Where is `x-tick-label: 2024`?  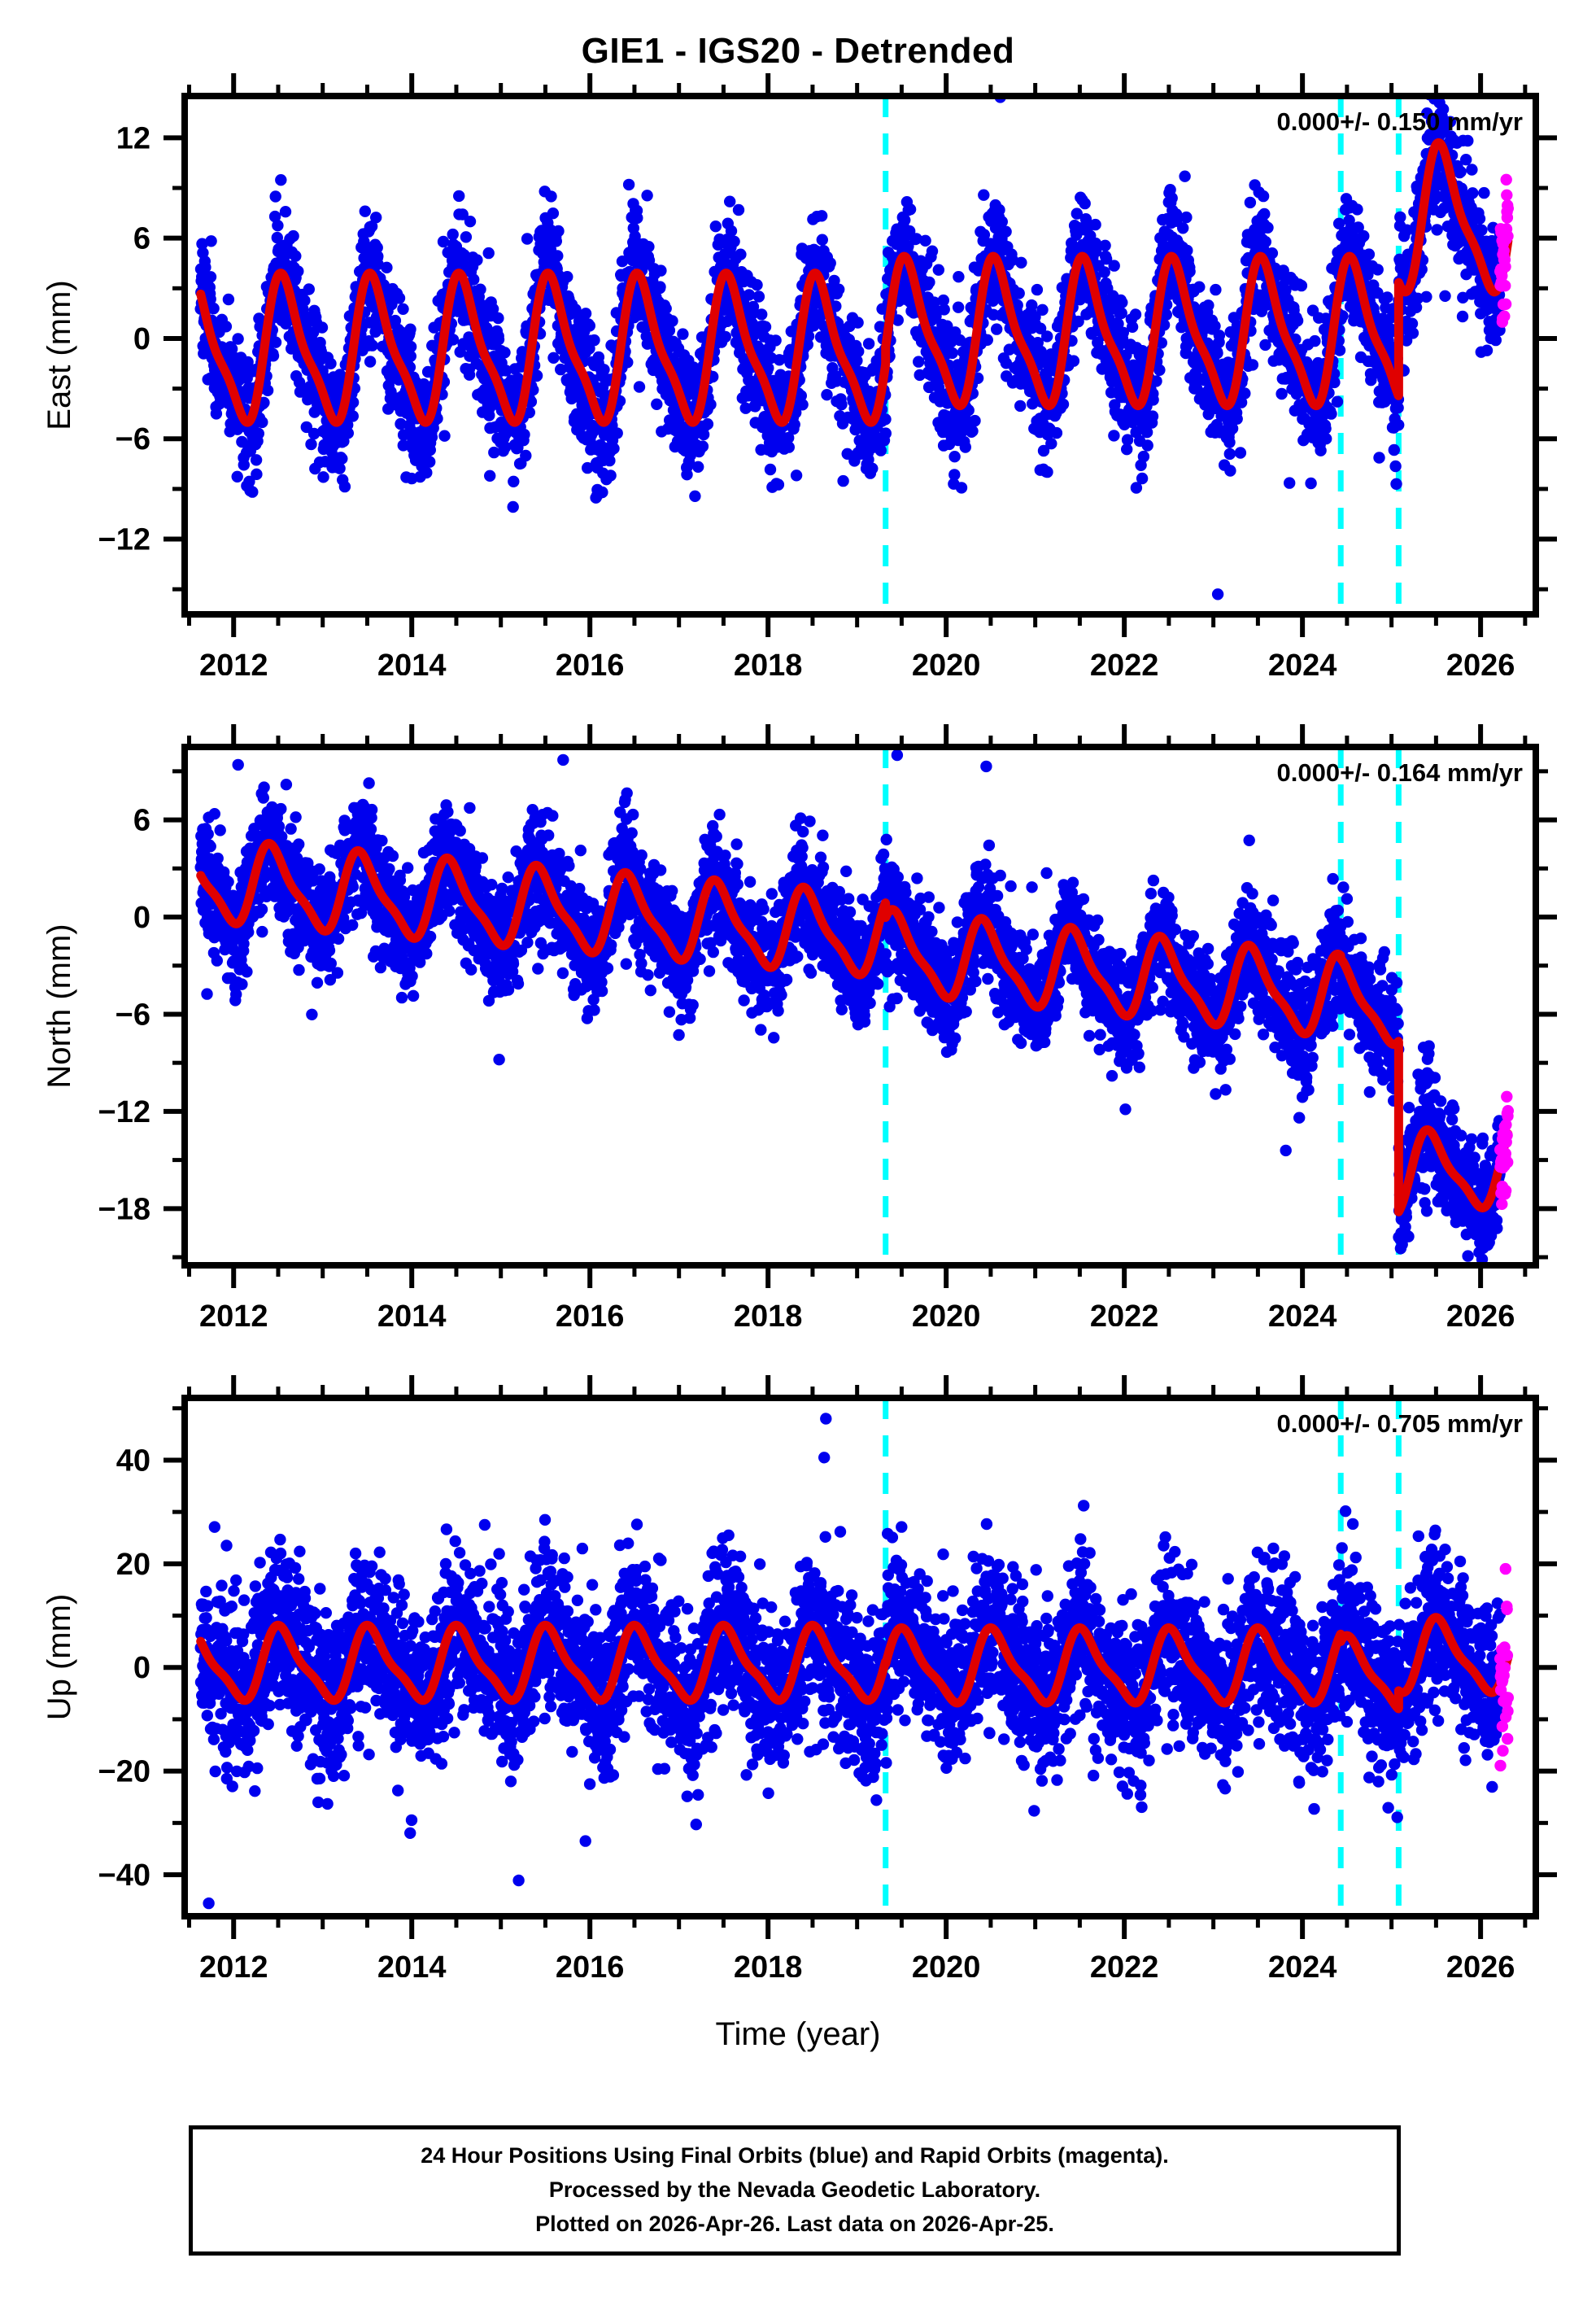
x-tick-label: 2024 is located at coordinates (1302, 1964).